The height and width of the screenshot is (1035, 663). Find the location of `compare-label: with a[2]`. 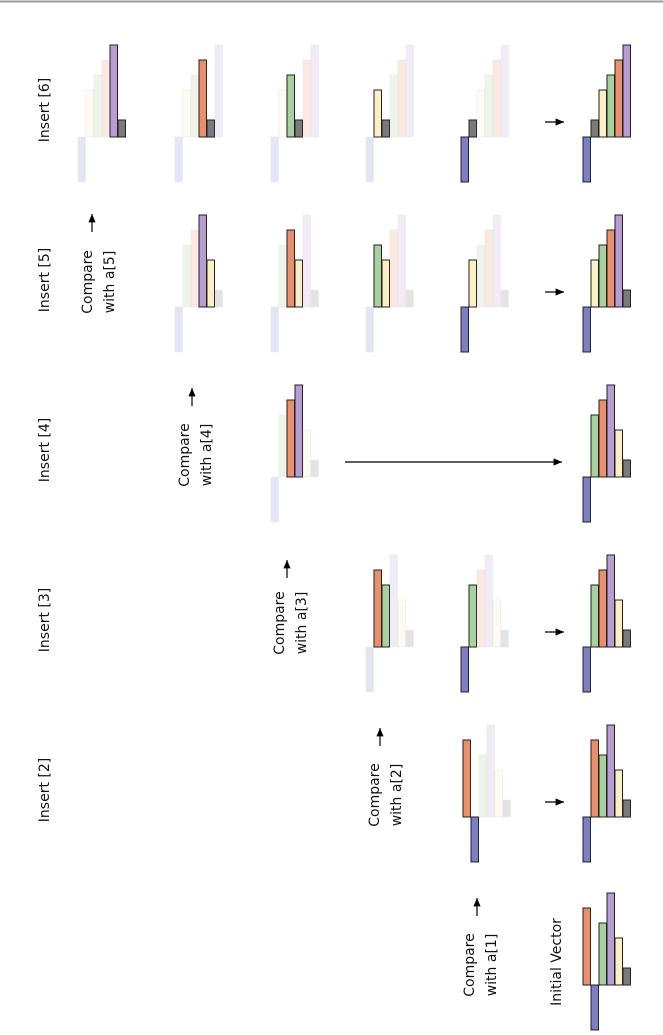

compare-label: with a[2] is located at coordinates (397, 795).